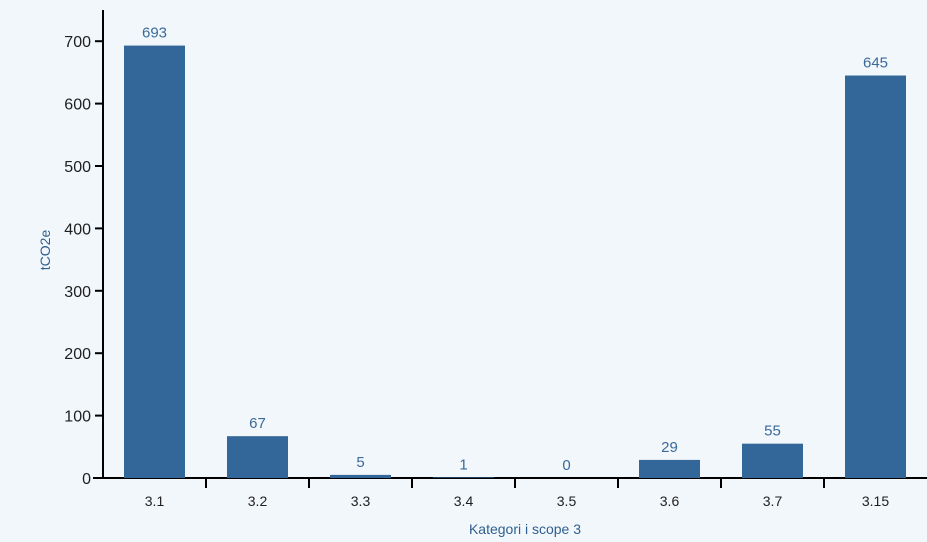 Image resolution: width=927 pixels, height=542 pixels. What do you see at coordinates (360, 462) in the screenshot?
I see `data-label-3.3: 5` at bounding box center [360, 462].